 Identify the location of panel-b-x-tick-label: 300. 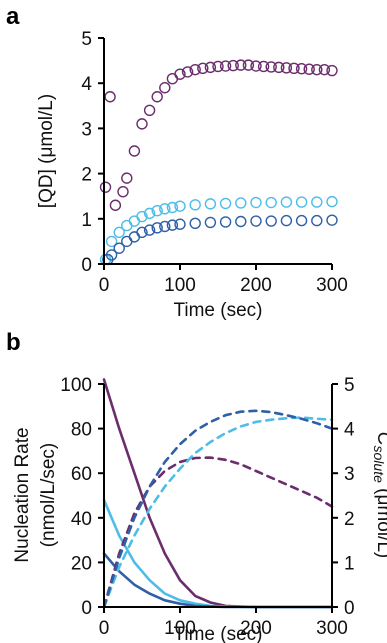
(332, 628).